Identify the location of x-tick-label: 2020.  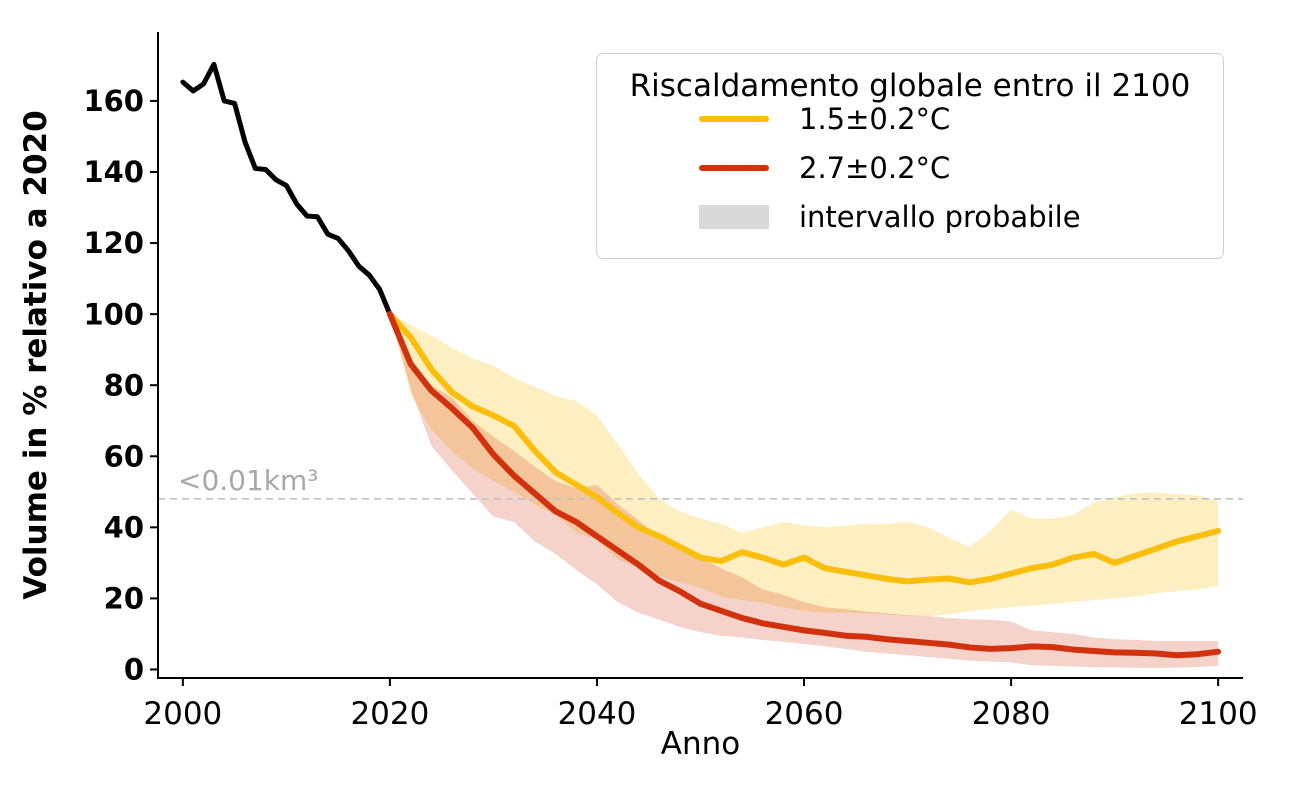
(389, 714).